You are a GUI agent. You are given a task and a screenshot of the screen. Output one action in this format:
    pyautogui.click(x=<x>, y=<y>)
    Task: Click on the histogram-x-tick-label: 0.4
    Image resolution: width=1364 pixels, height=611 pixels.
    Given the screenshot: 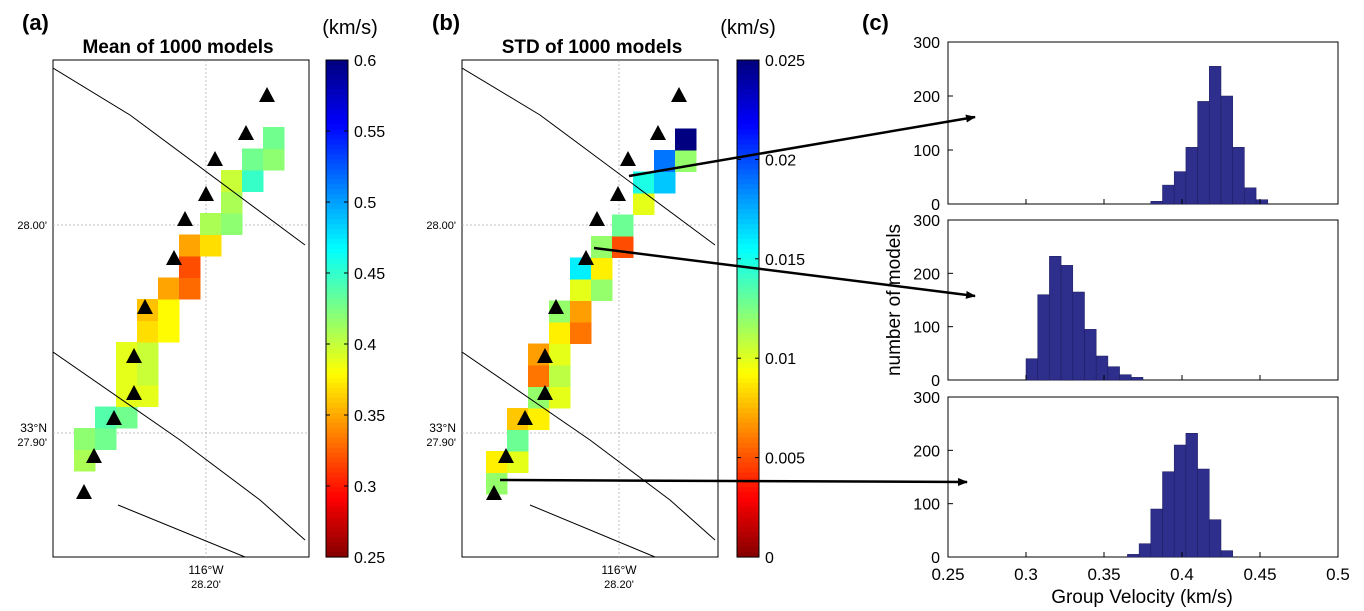 What is the action you would take?
    pyautogui.click(x=1182, y=574)
    